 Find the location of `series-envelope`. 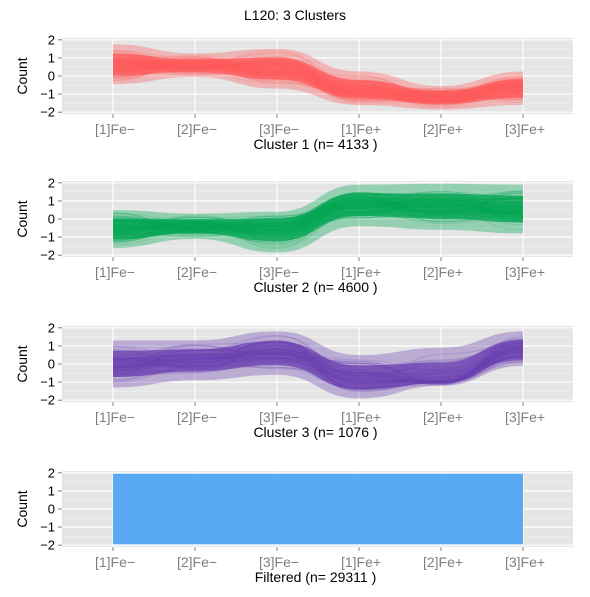

series-envelope is located at coordinates (318, 509).